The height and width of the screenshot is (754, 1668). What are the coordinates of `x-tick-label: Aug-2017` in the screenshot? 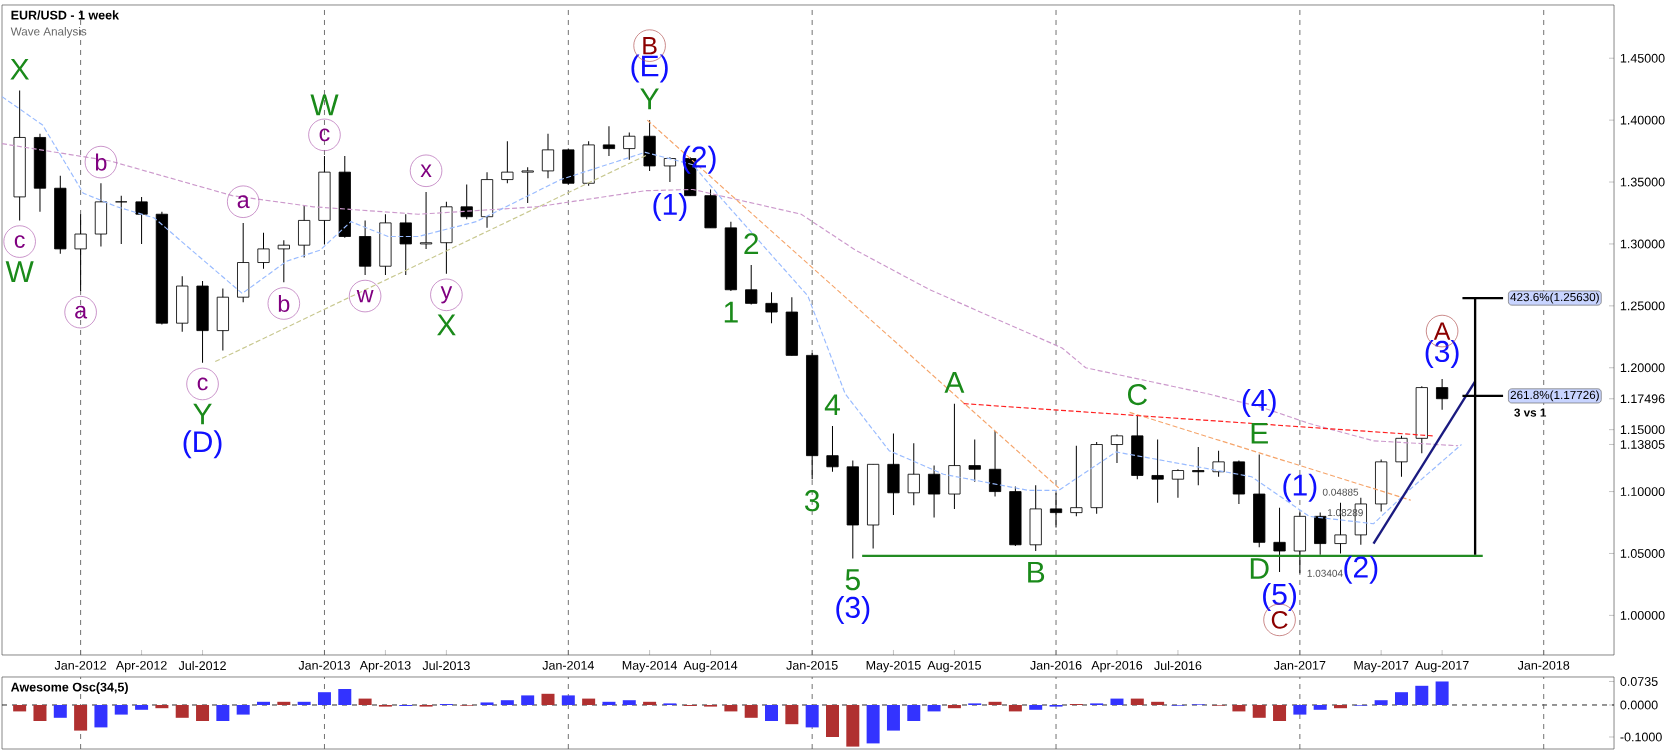 It's located at (1442, 666).